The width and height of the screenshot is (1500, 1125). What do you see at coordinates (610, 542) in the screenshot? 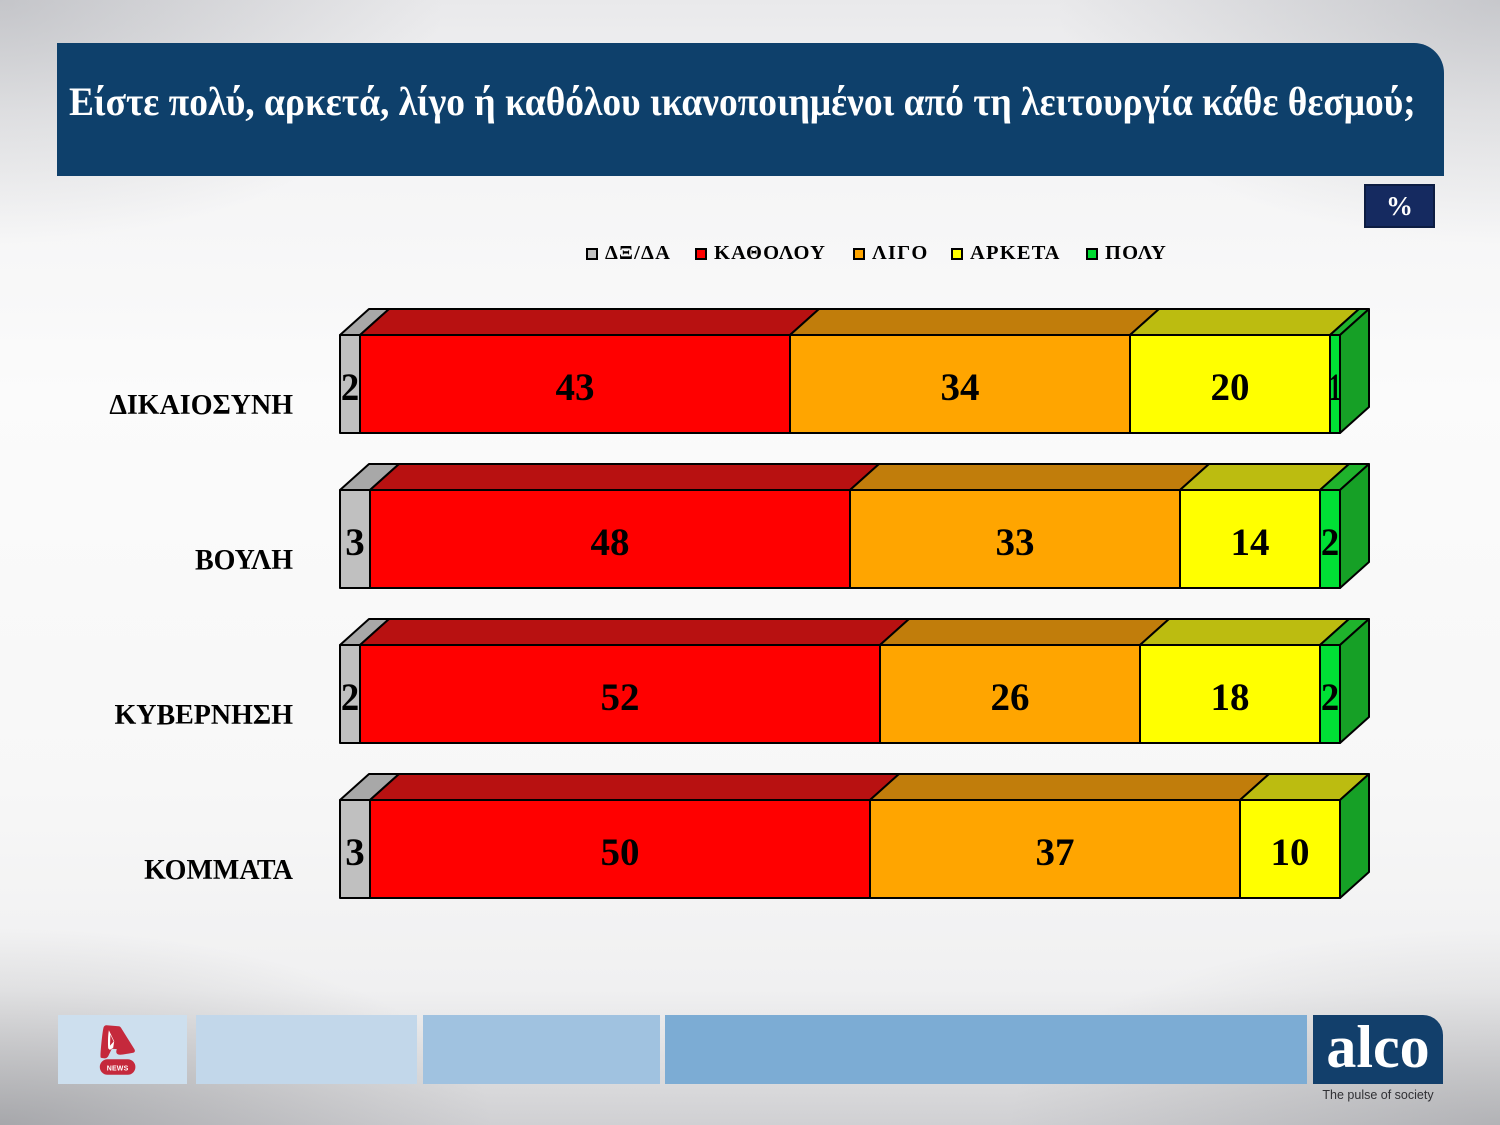
I see `svg-text: 48` at bounding box center [610, 542].